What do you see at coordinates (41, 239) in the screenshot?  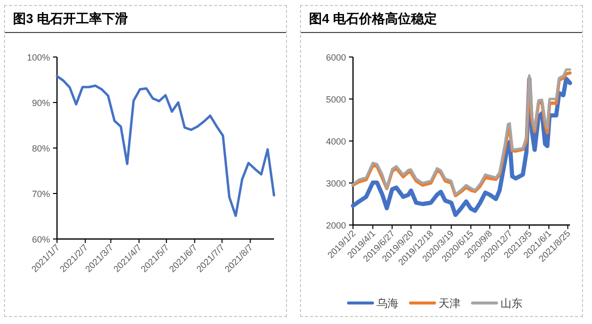 I see `y-tick-label: 60%` at bounding box center [41, 239].